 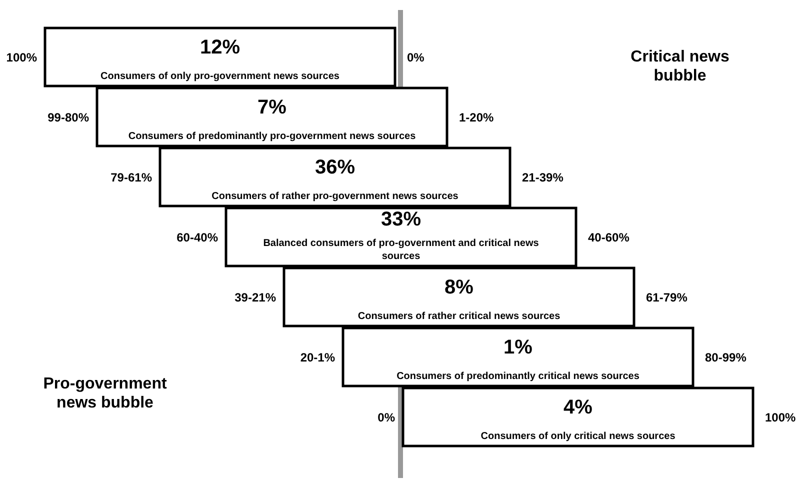 I want to click on category-label: Consumers of predominantly critical news sources, so click(x=518, y=376).